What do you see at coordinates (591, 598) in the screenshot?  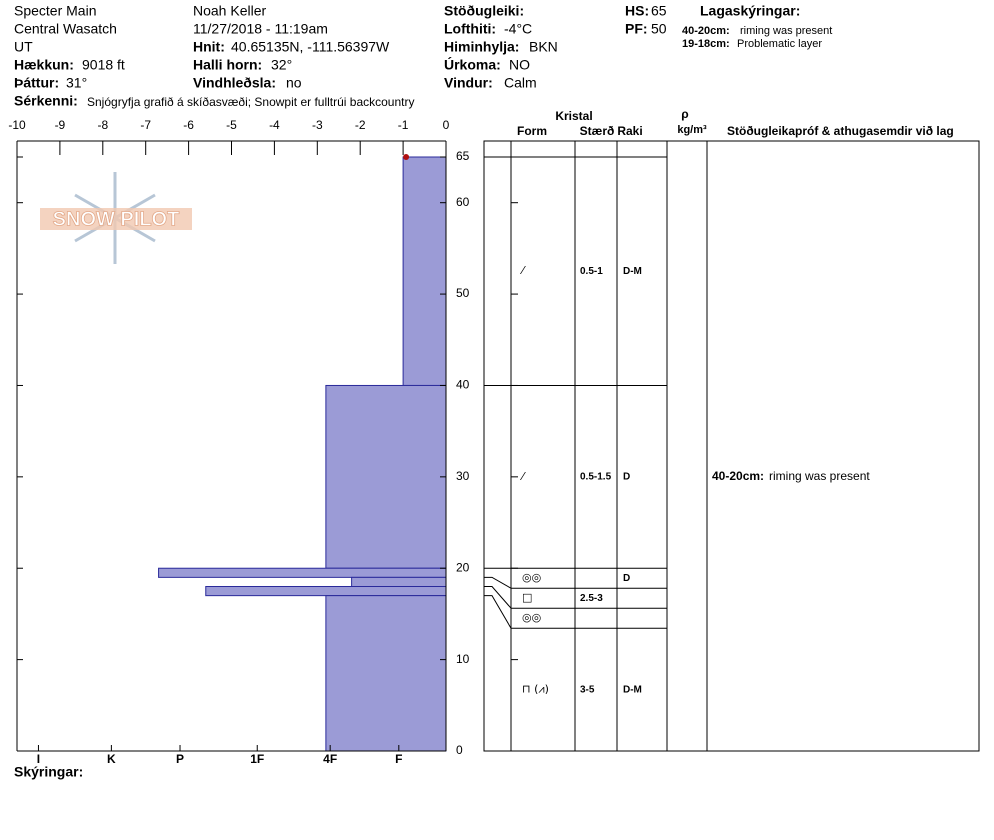 I see `grain-size: 2.5-3` at bounding box center [591, 598].